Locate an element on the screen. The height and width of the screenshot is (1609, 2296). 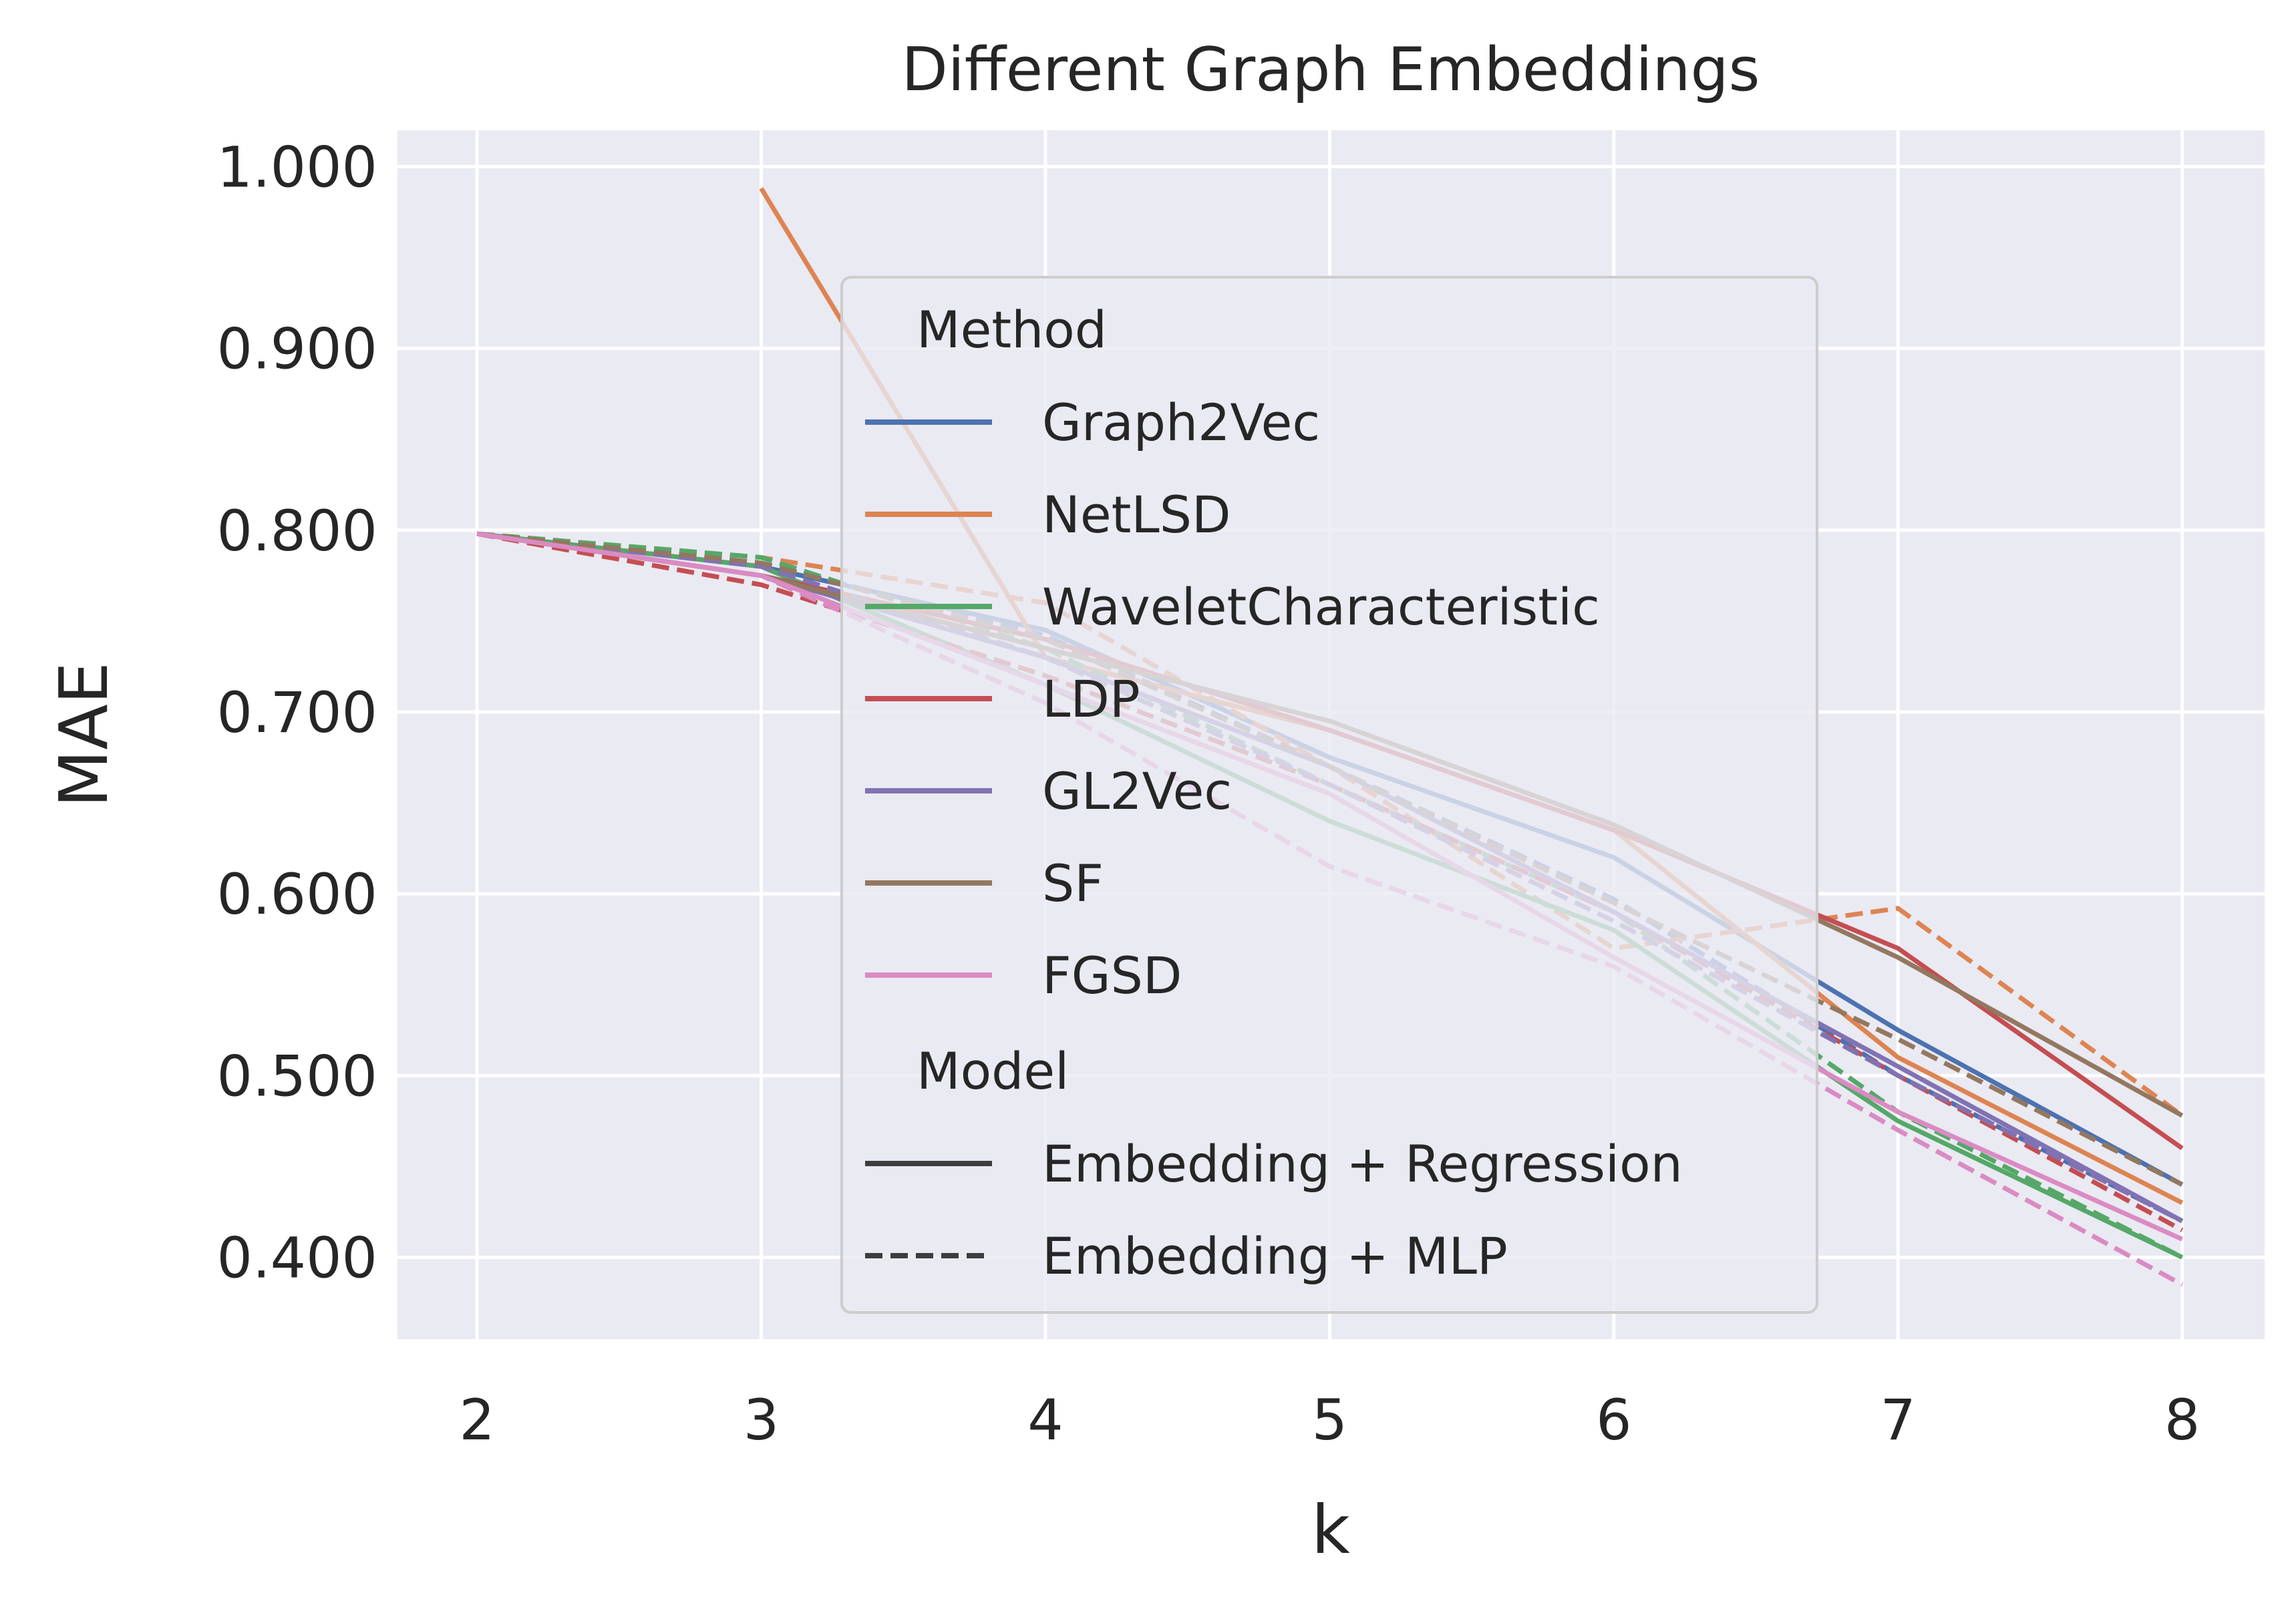
x-tick-label: 4 is located at coordinates (1045, 1420).